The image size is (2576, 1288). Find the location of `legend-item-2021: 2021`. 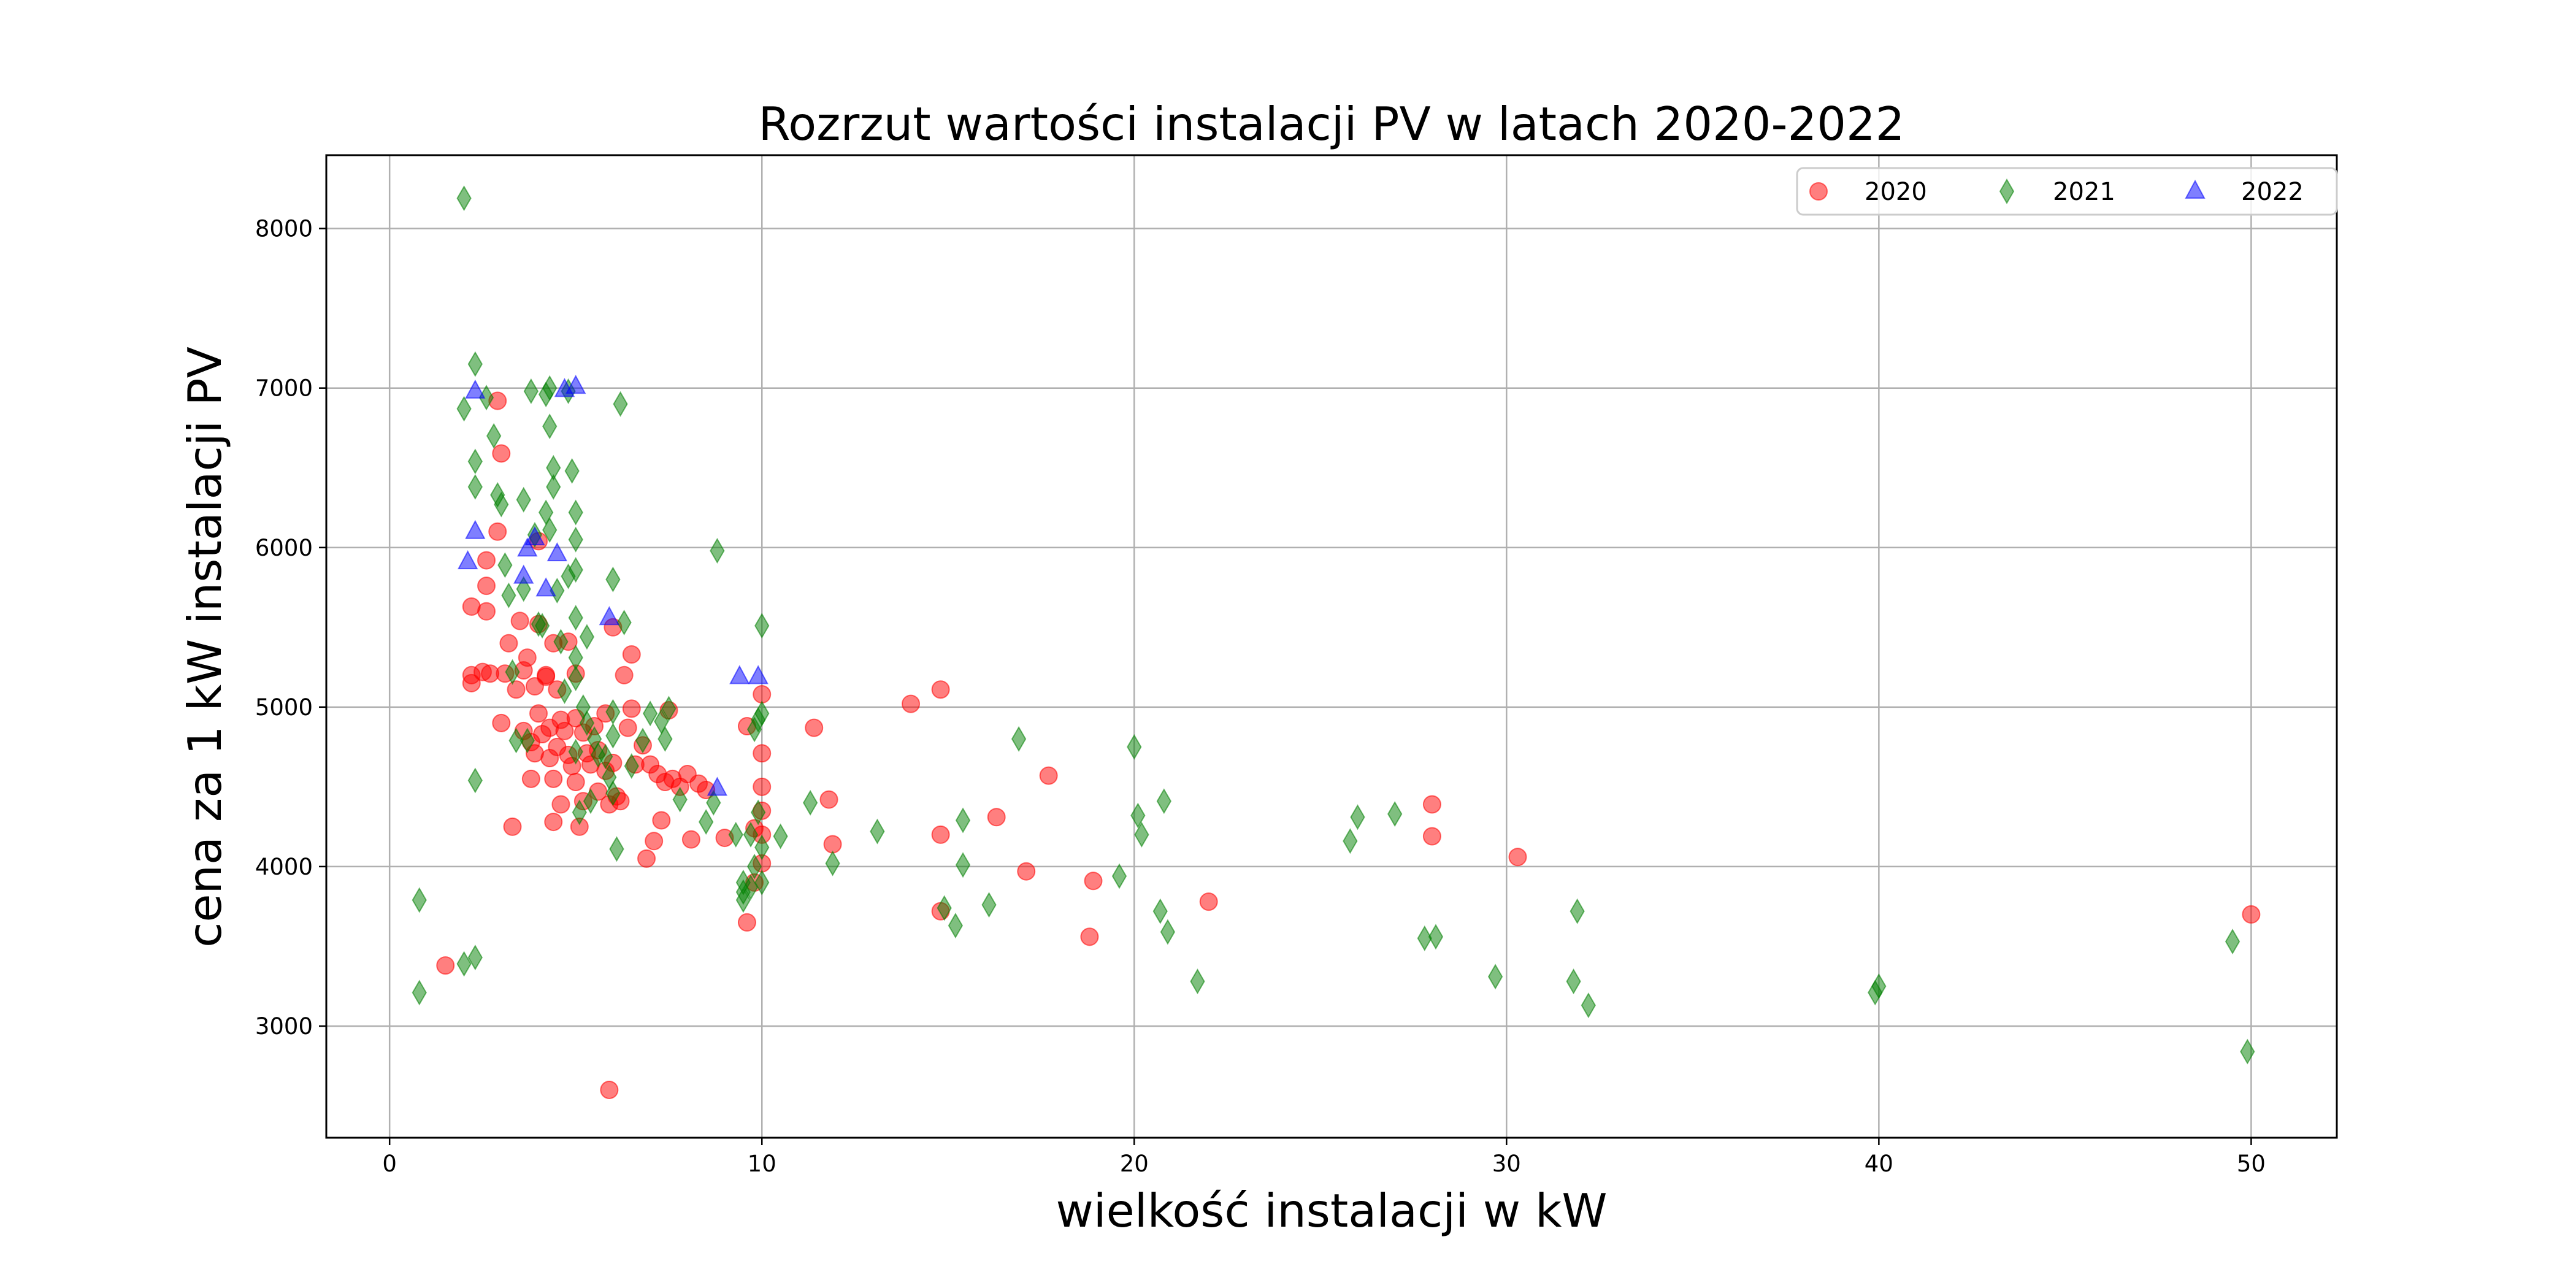

legend-item-2021: 2021 is located at coordinates (2057, 192).